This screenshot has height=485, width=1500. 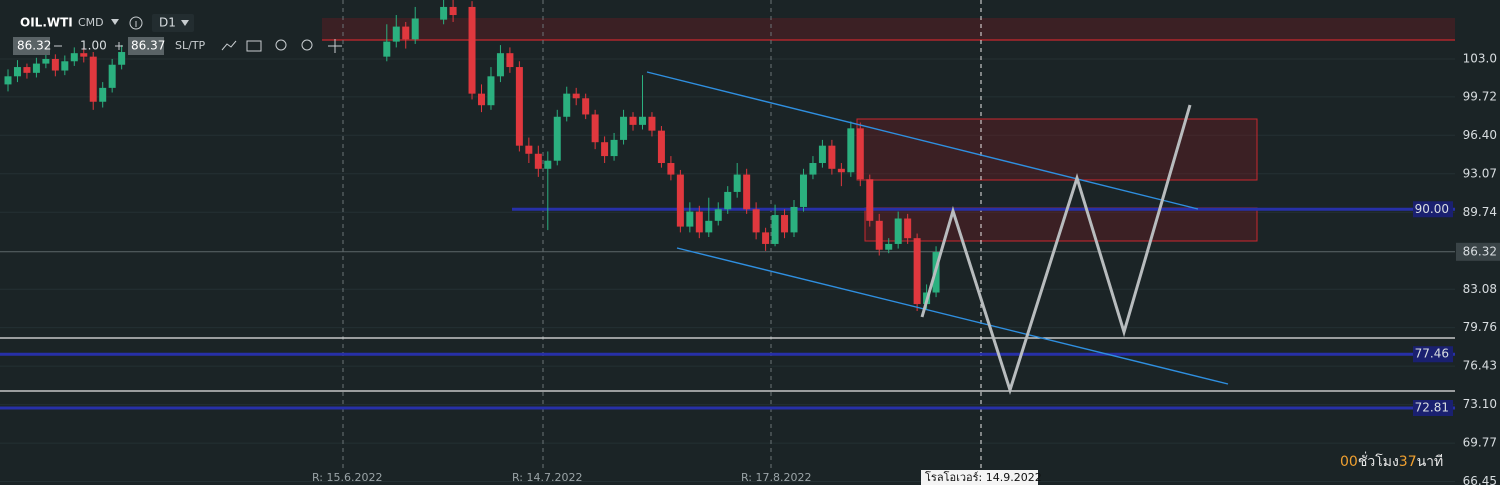 I want to click on bid-box, so click(x=31, y=46).